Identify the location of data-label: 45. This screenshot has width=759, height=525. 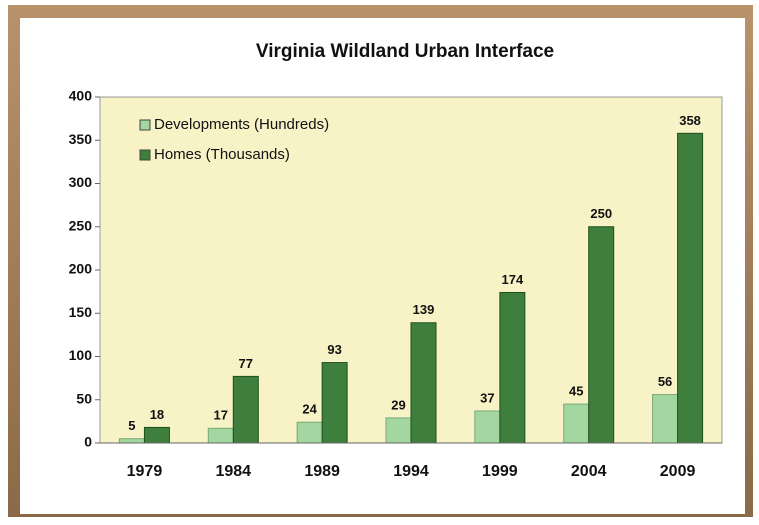
(576, 391).